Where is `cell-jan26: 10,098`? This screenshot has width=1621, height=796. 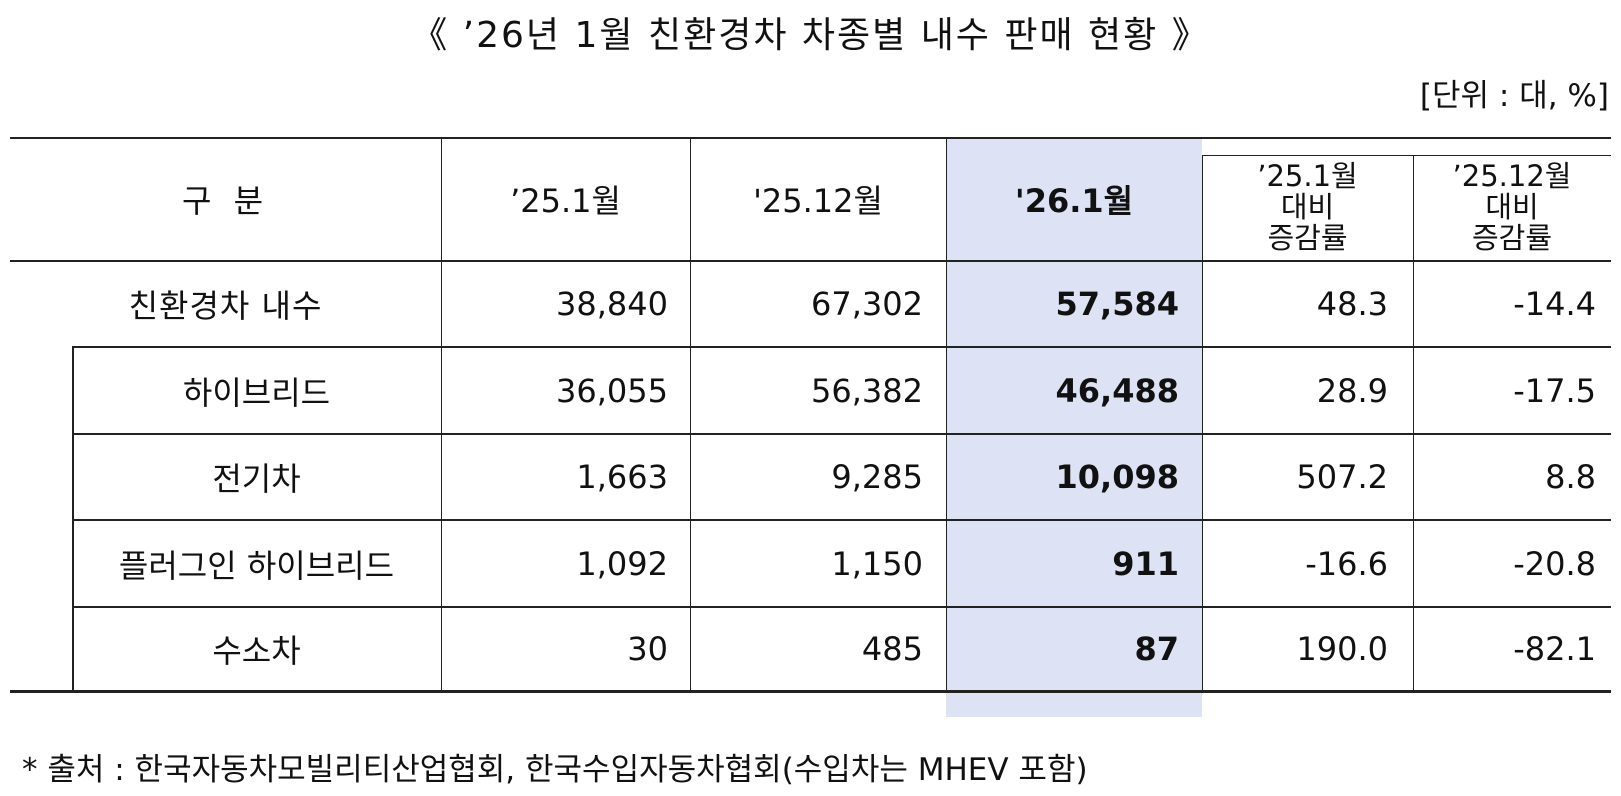
cell-jan26: 10,098 is located at coordinates (1117, 477).